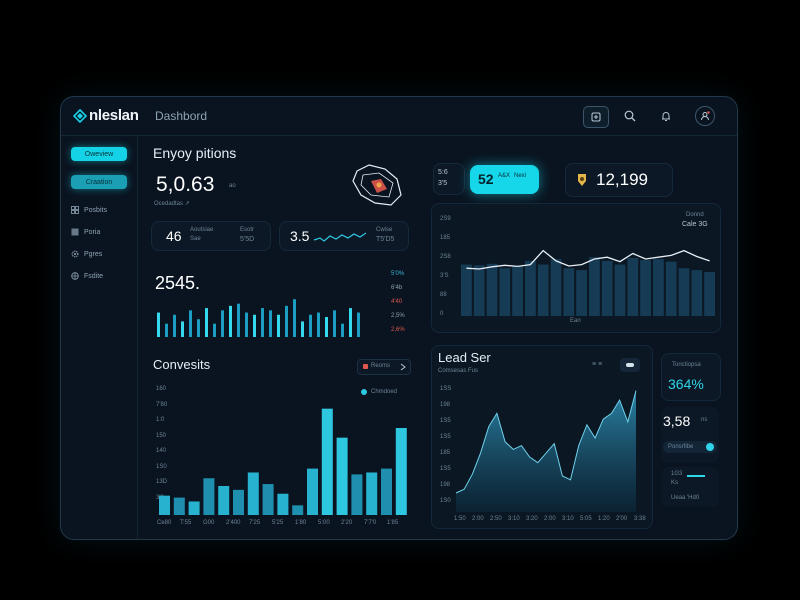 The height and width of the screenshot is (600, 800). What do you see at coordinates (255, 523) in the screenshot?
I see `x-tick-label: 7'25` at bounding box center [255, 523].